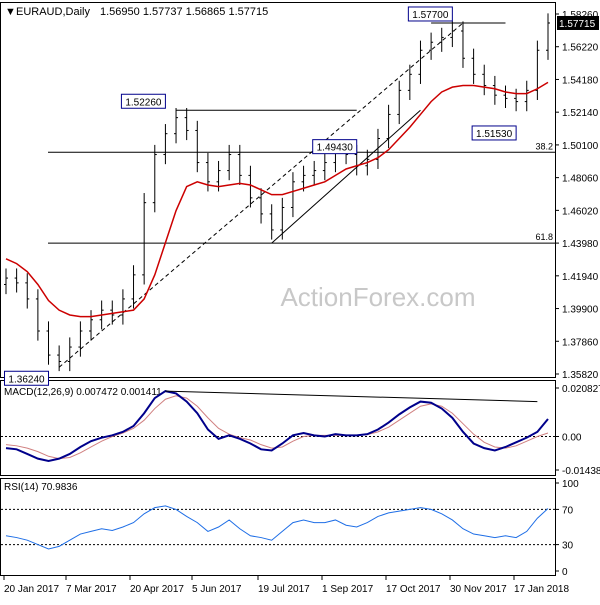 Image resolution: width=600 pixels, height=605 pixels. Describe the element at coordinates (580, 375) in the screenshot. I see `price-ytick-label: 1.35820` at that location.